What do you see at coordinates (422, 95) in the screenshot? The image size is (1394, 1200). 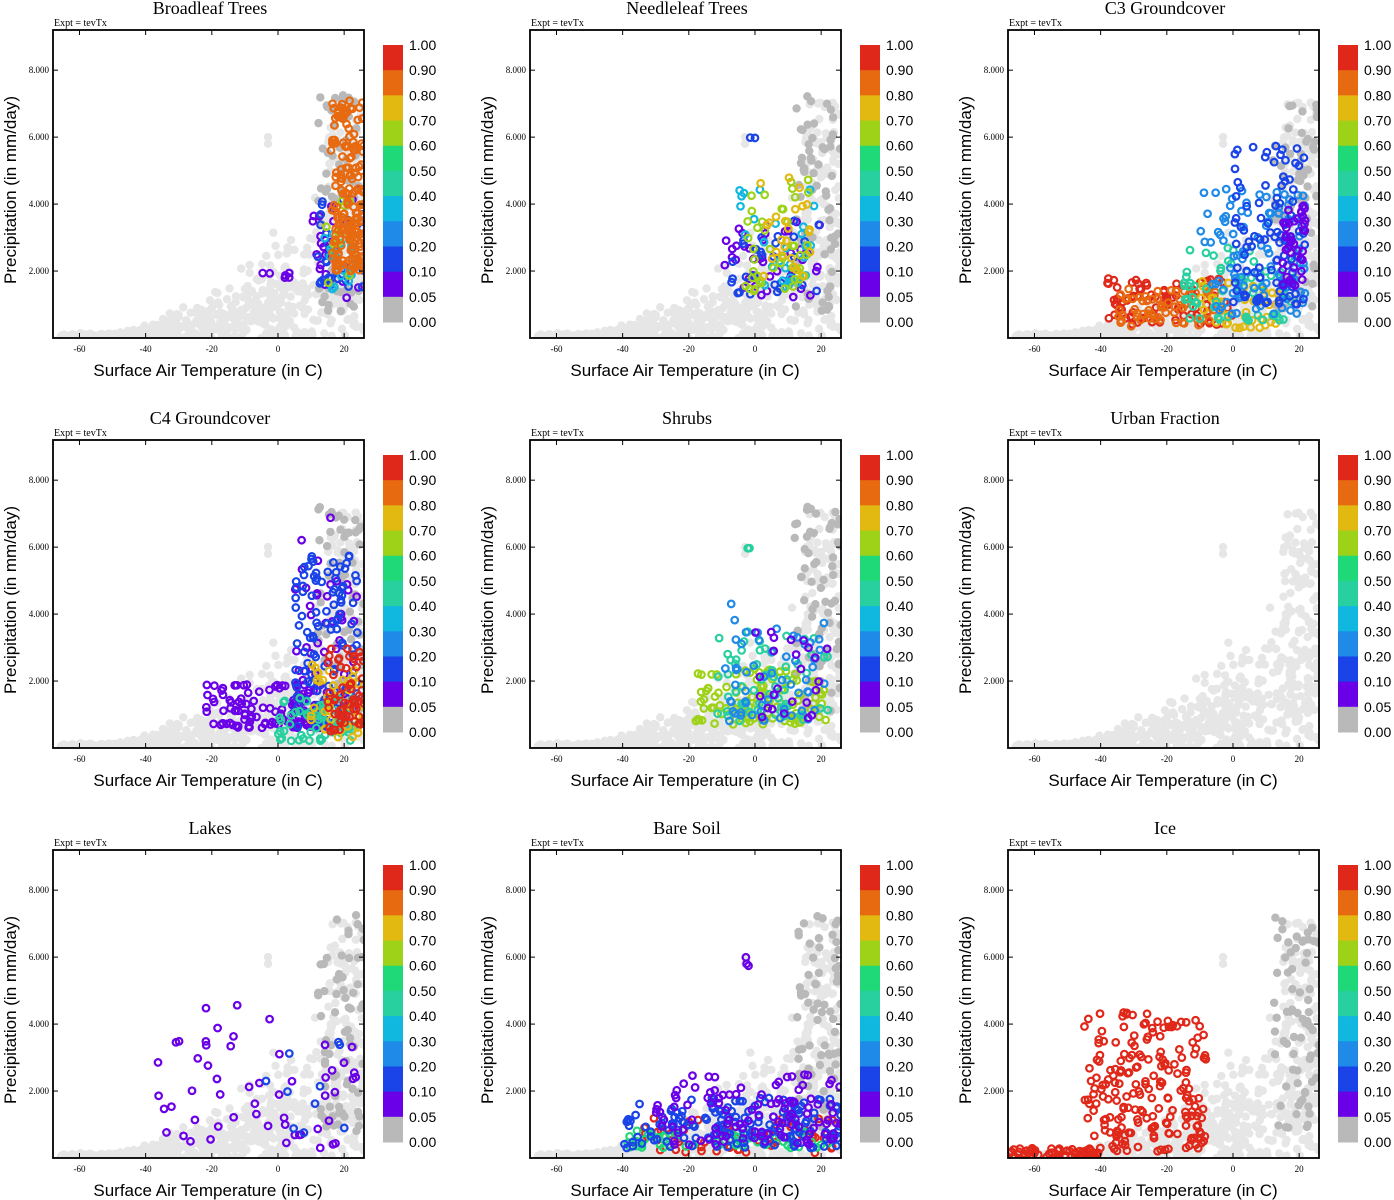 I see `colorbar-label: 0.80` at bounding box center [422, 95].